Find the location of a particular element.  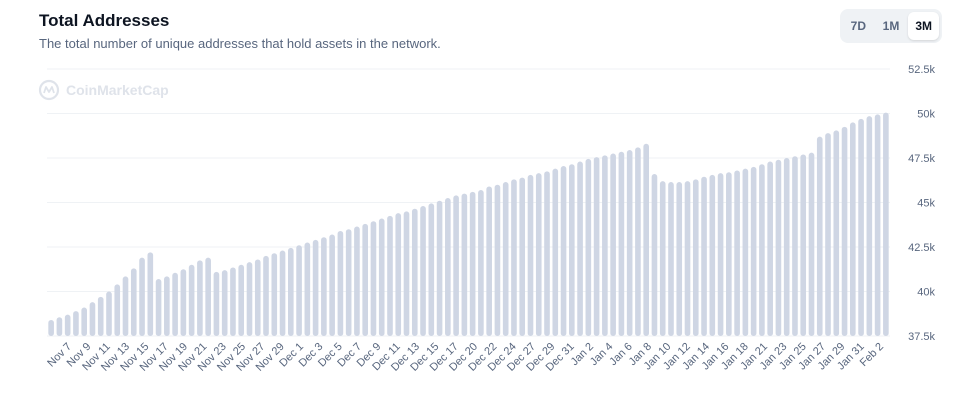

range-1m-button: 1M is located at coordinates (891, 26).